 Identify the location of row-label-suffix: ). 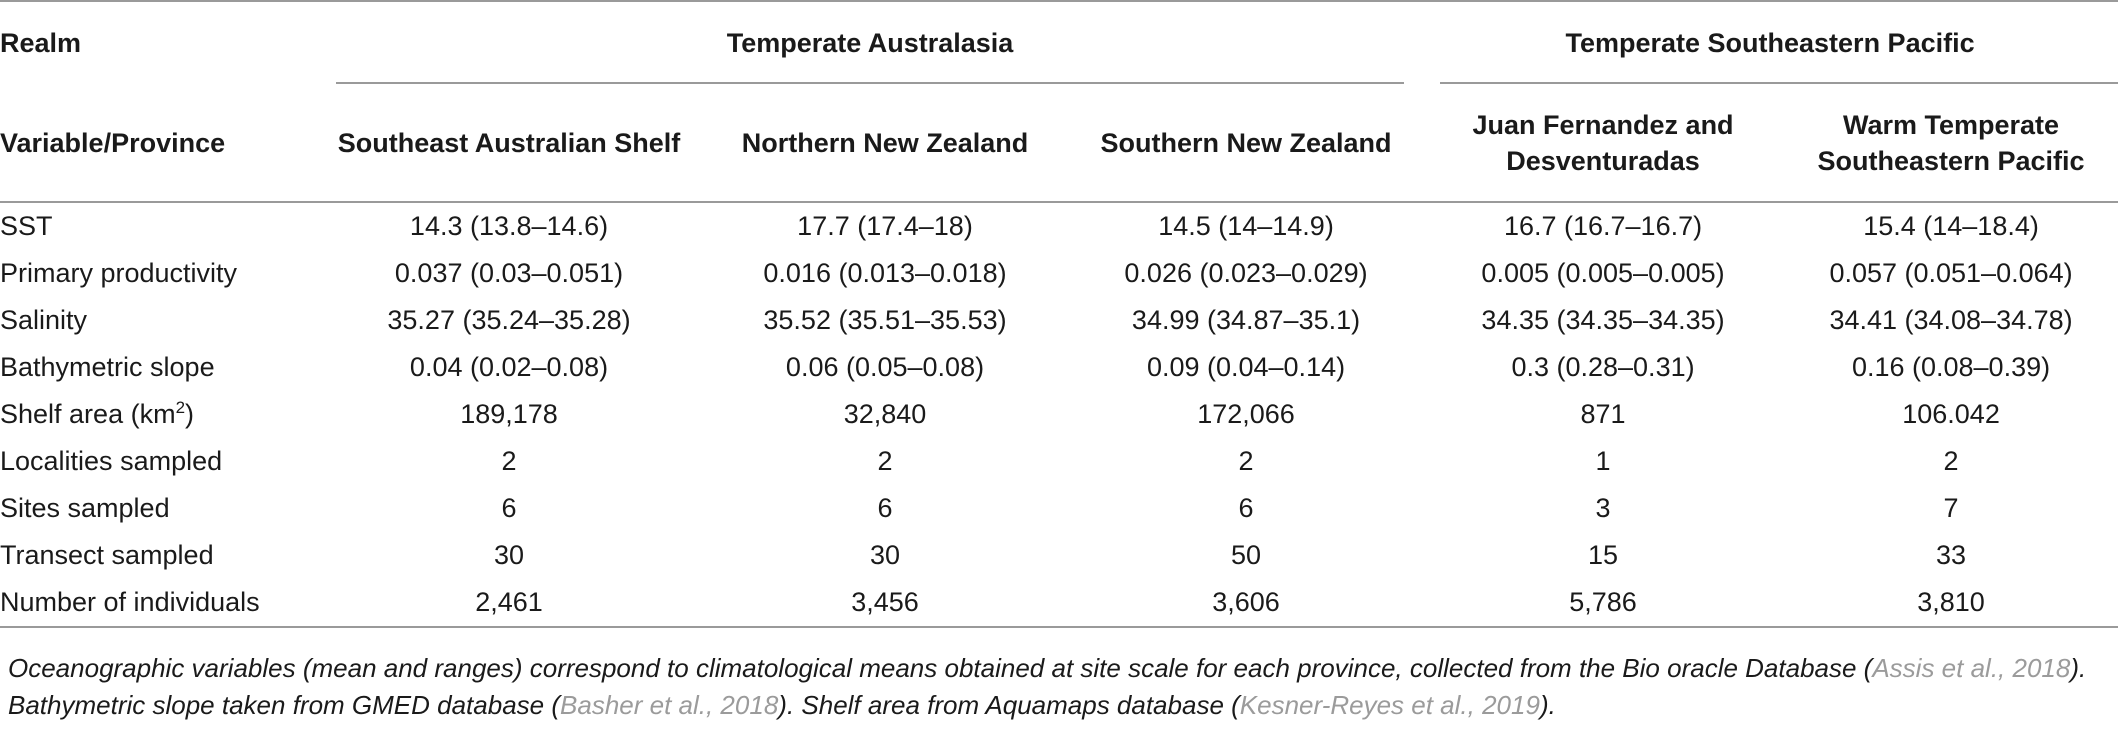
(190, 414).